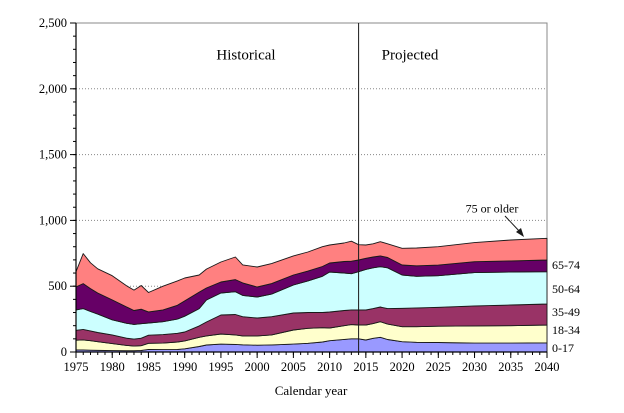  I want to click on series-label-65-74: 65-74, so click(566, 265).